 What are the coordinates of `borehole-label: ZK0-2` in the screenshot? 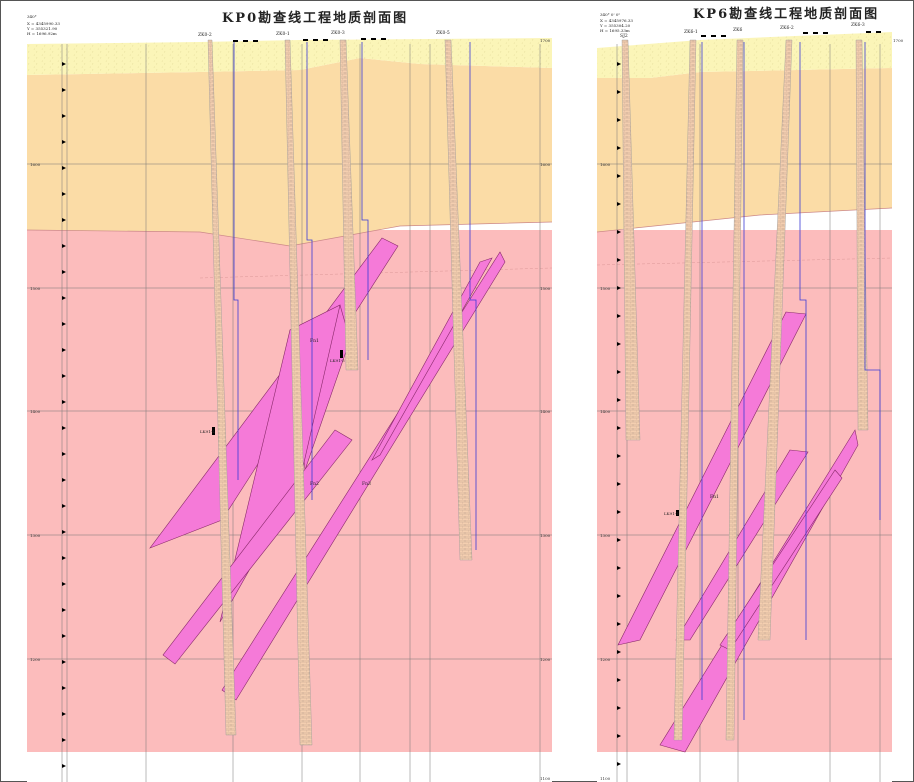 It's located at (205, 35).